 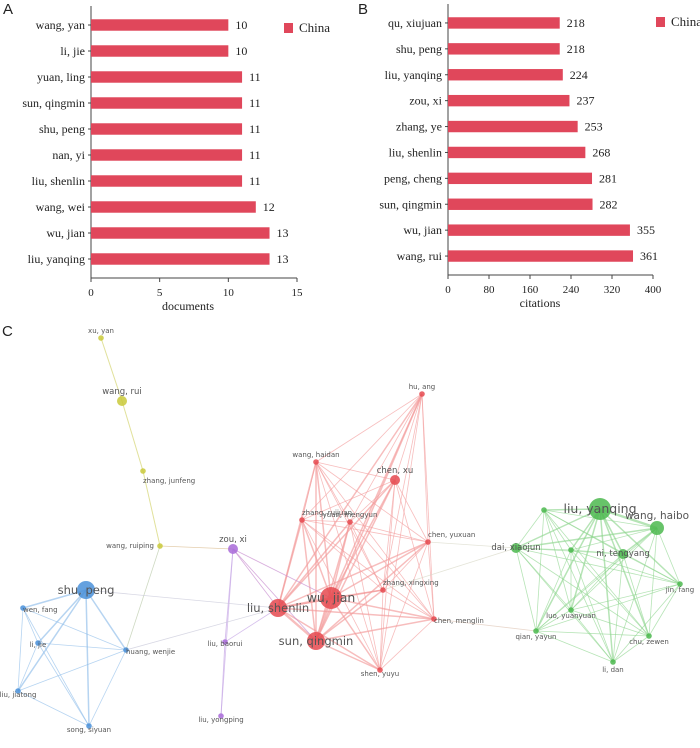 I want to click on legend-label: China, so click(x=314, y=27).